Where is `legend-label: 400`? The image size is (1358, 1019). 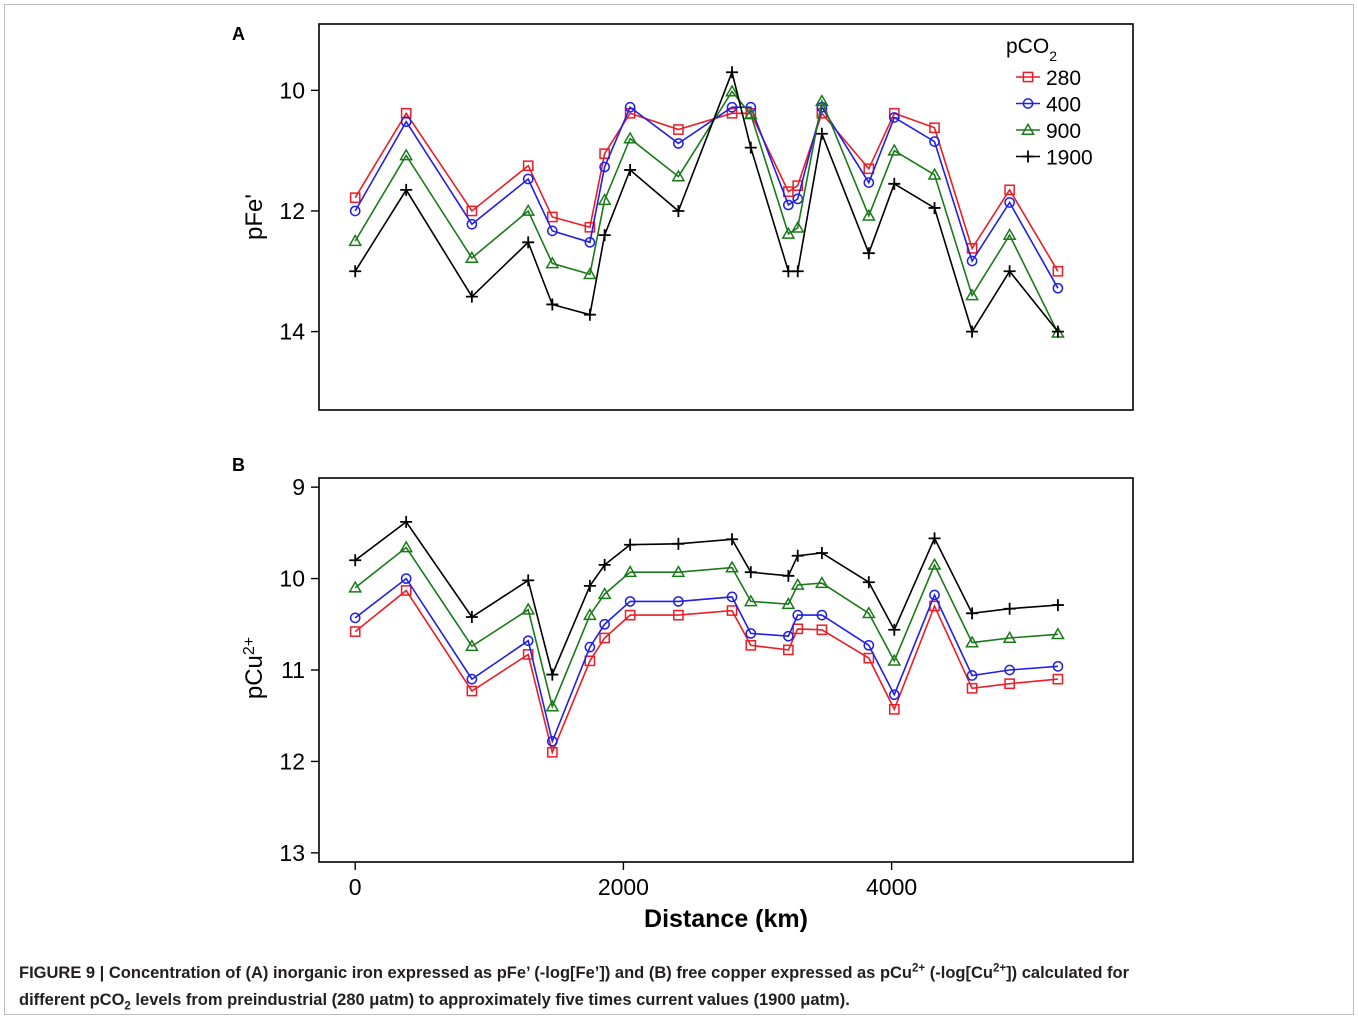
legend-label: 400 is located at coordinates (1063, 105).